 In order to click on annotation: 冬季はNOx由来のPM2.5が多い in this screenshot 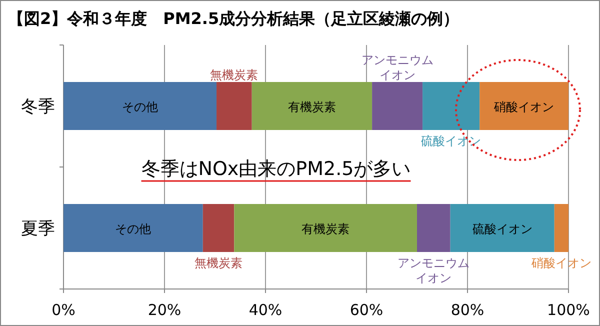, I will do `click(276, 169)`.